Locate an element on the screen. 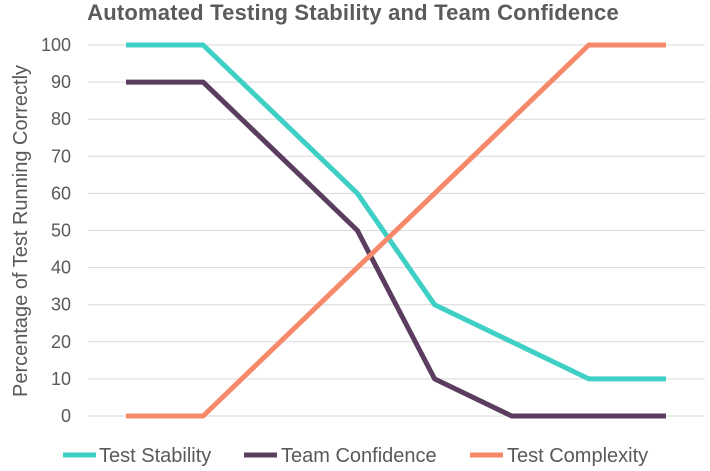 This screenshot has height=471, width=710. y-tick-label: 20 is located at coordinates (61, 342).